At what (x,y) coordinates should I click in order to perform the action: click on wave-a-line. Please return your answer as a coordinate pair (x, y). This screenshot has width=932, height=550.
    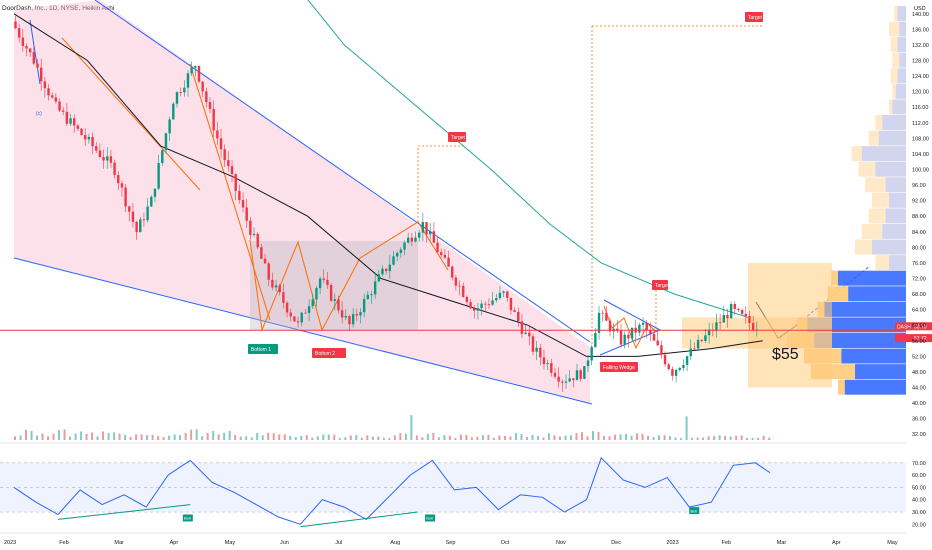
    Looking at the image, I should click on (131, 114).